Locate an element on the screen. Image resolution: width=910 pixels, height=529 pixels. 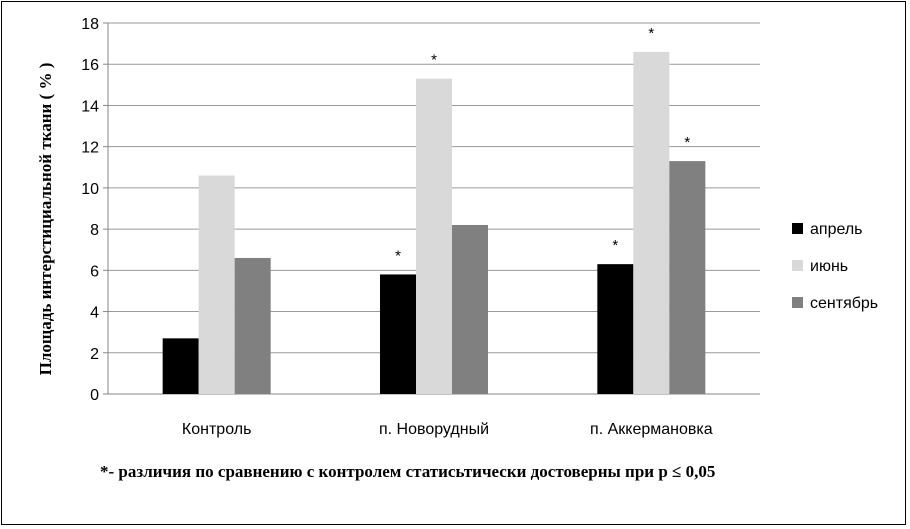
category-label: п. Новорудный is located at coordinates (434, 429).